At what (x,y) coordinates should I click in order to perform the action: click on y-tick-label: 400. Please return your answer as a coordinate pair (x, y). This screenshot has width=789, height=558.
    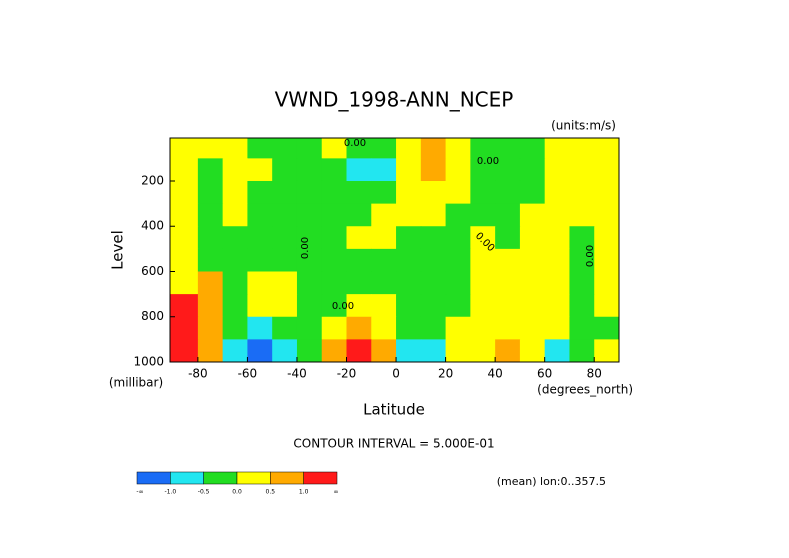
    Looking at the image, I should click on (152, 226).